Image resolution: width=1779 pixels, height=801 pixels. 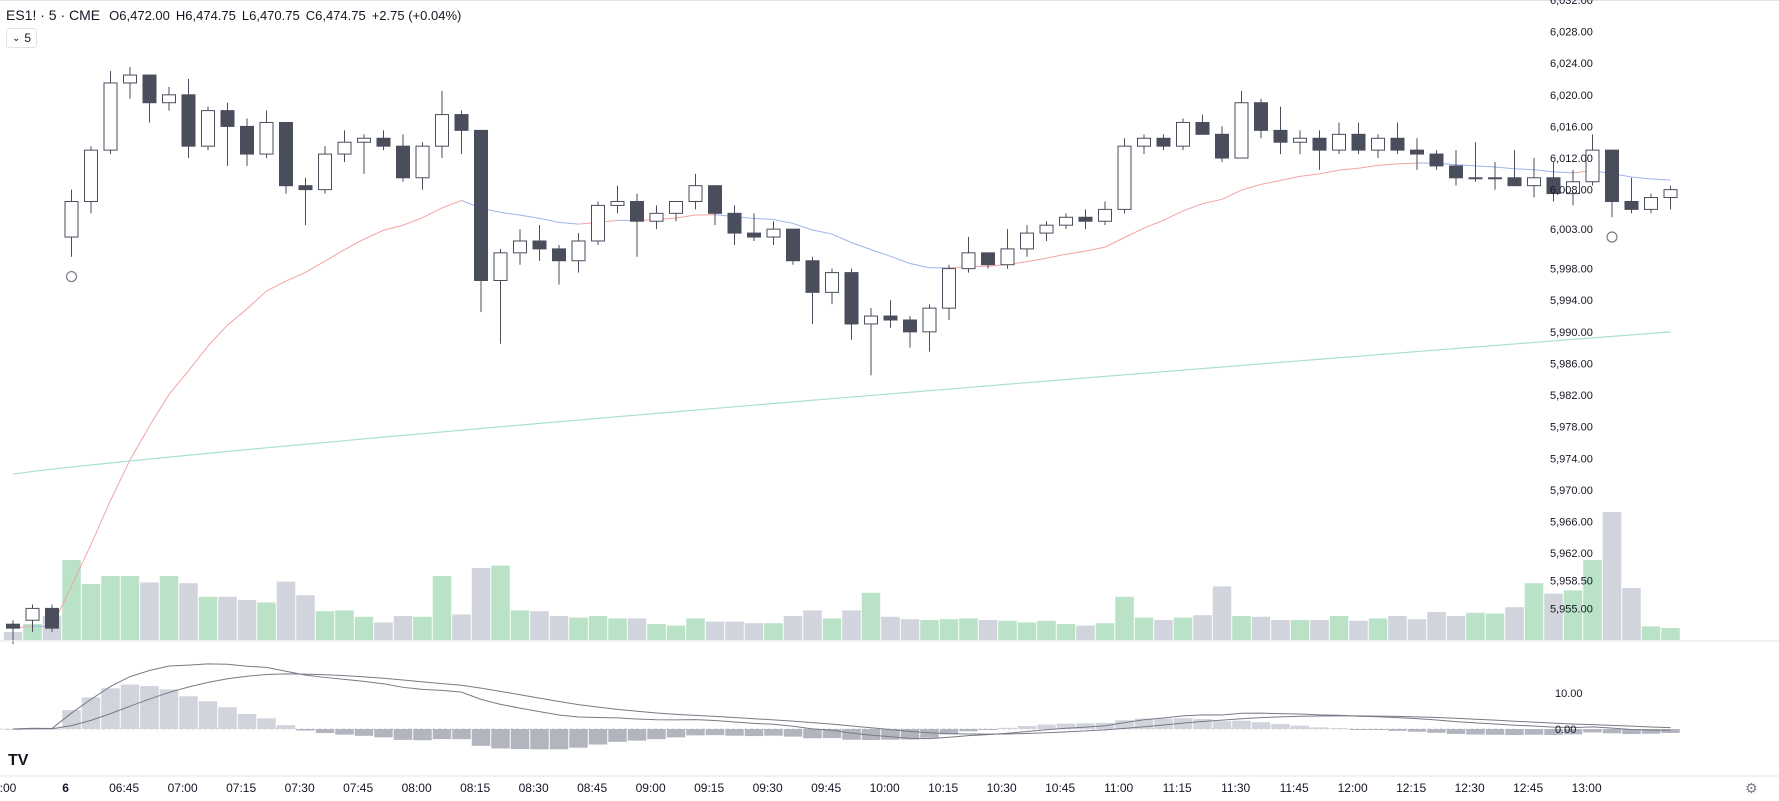 What do you see at coordinates (1353, 788) in the screenshot?
I see `time-tick-label: 12:00` at bounding box center [1353, 788].